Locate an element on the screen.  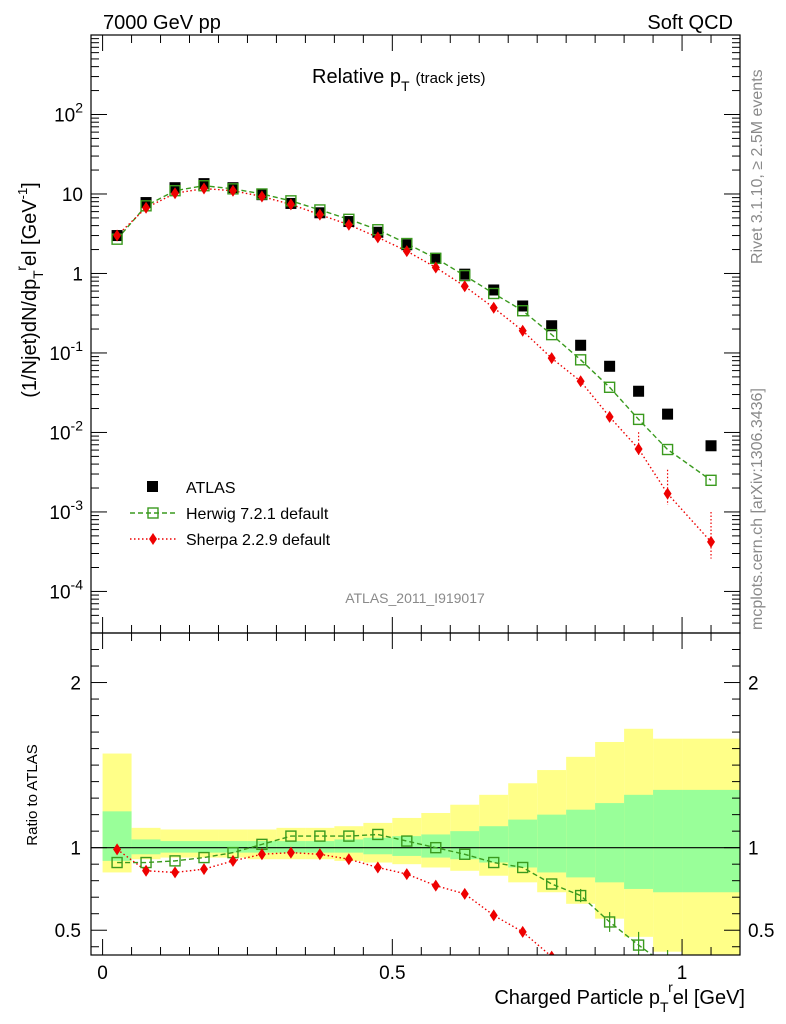
legend-herwig-label: Herwig 7.2.1 default is located at coordinates (257, 514).